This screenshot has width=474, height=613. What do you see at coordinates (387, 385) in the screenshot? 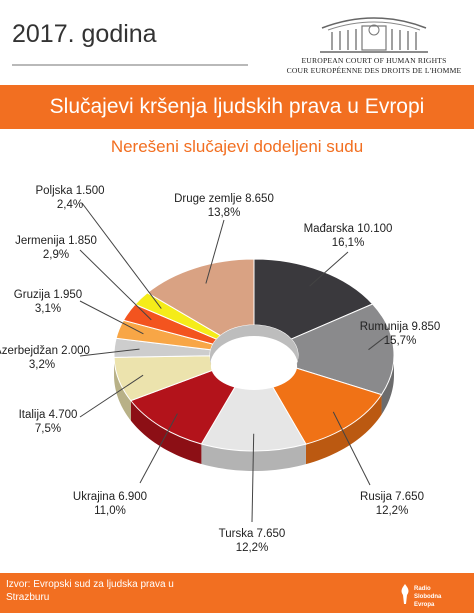
I see `slice-side-rumunija` at bounding box center [387, 385].